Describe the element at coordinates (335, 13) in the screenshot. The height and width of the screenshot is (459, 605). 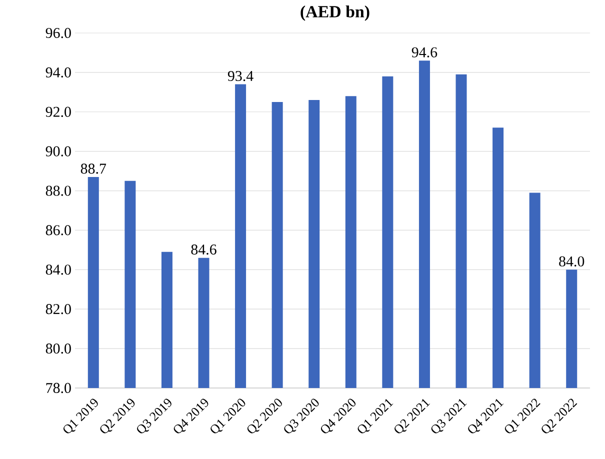
I see `chart-title: (AED bn)` at that location.